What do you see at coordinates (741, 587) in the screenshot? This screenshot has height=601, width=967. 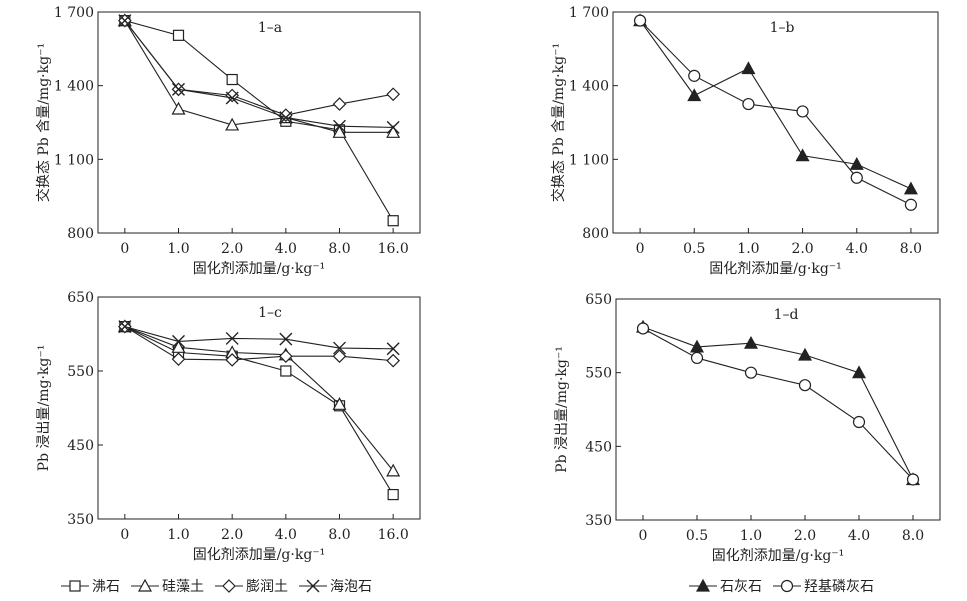 I see `legend-label: 石灰石` at bounding box center [741, 587].